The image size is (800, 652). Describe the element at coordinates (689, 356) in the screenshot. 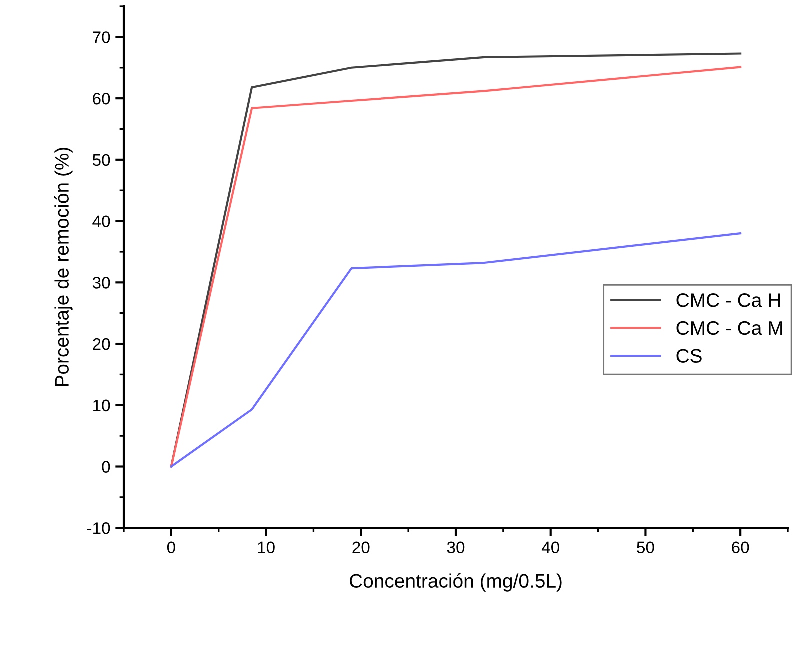

I see `legend-label: CS` at that location.